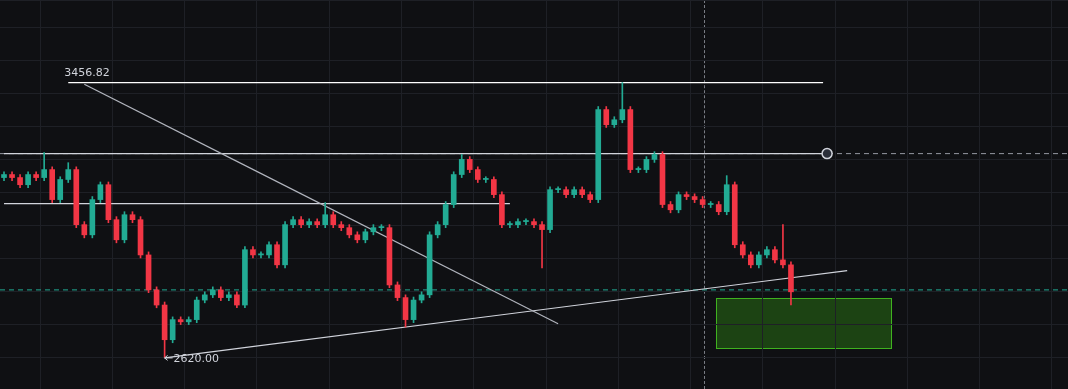 The height and width of the screenshot is (389, 1068). What do you see at coordinates (196, 358) in the screenshot?
I see `series-label: 2620.00` at bounding box center [196, 358].